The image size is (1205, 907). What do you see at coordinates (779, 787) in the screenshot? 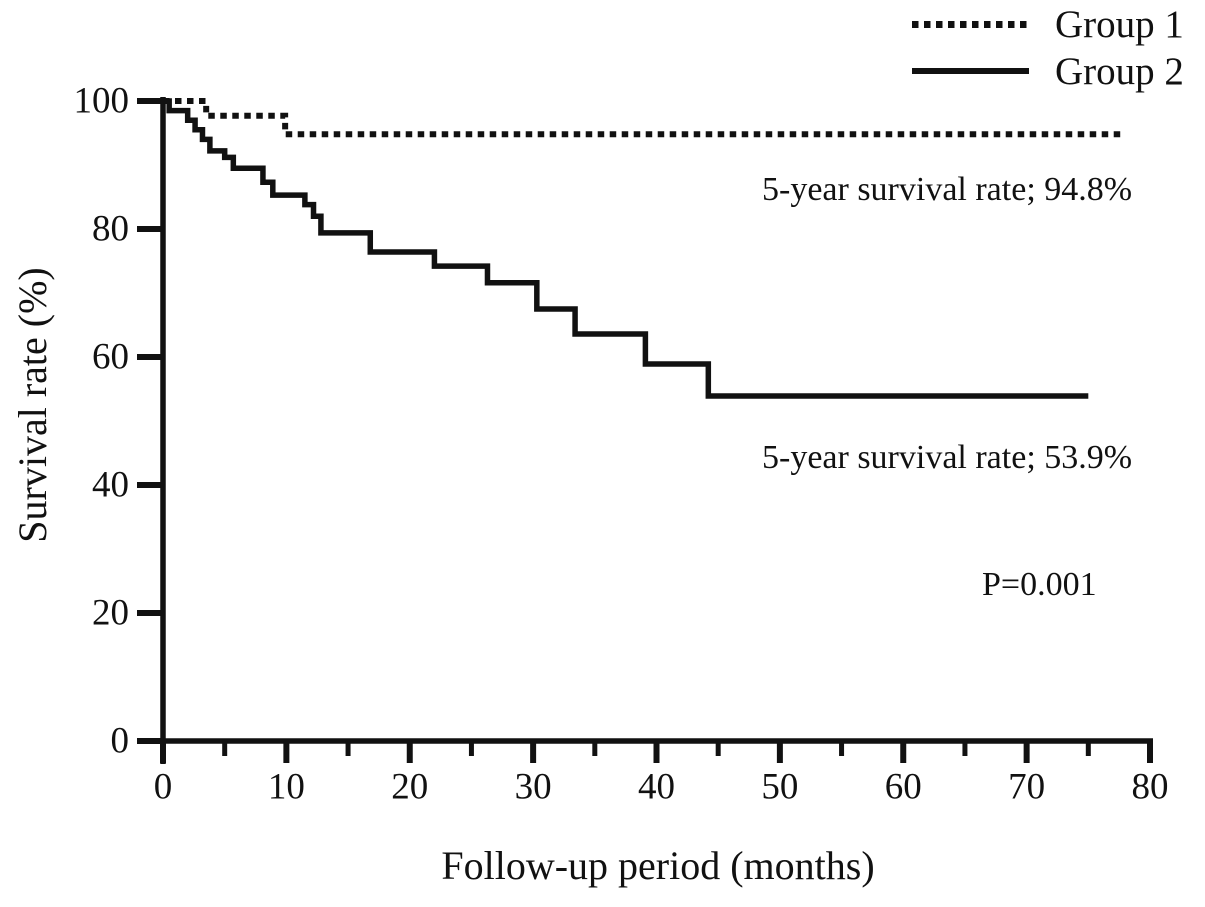
I see `x-tick-label: 50` at bounding box center [779, 787].